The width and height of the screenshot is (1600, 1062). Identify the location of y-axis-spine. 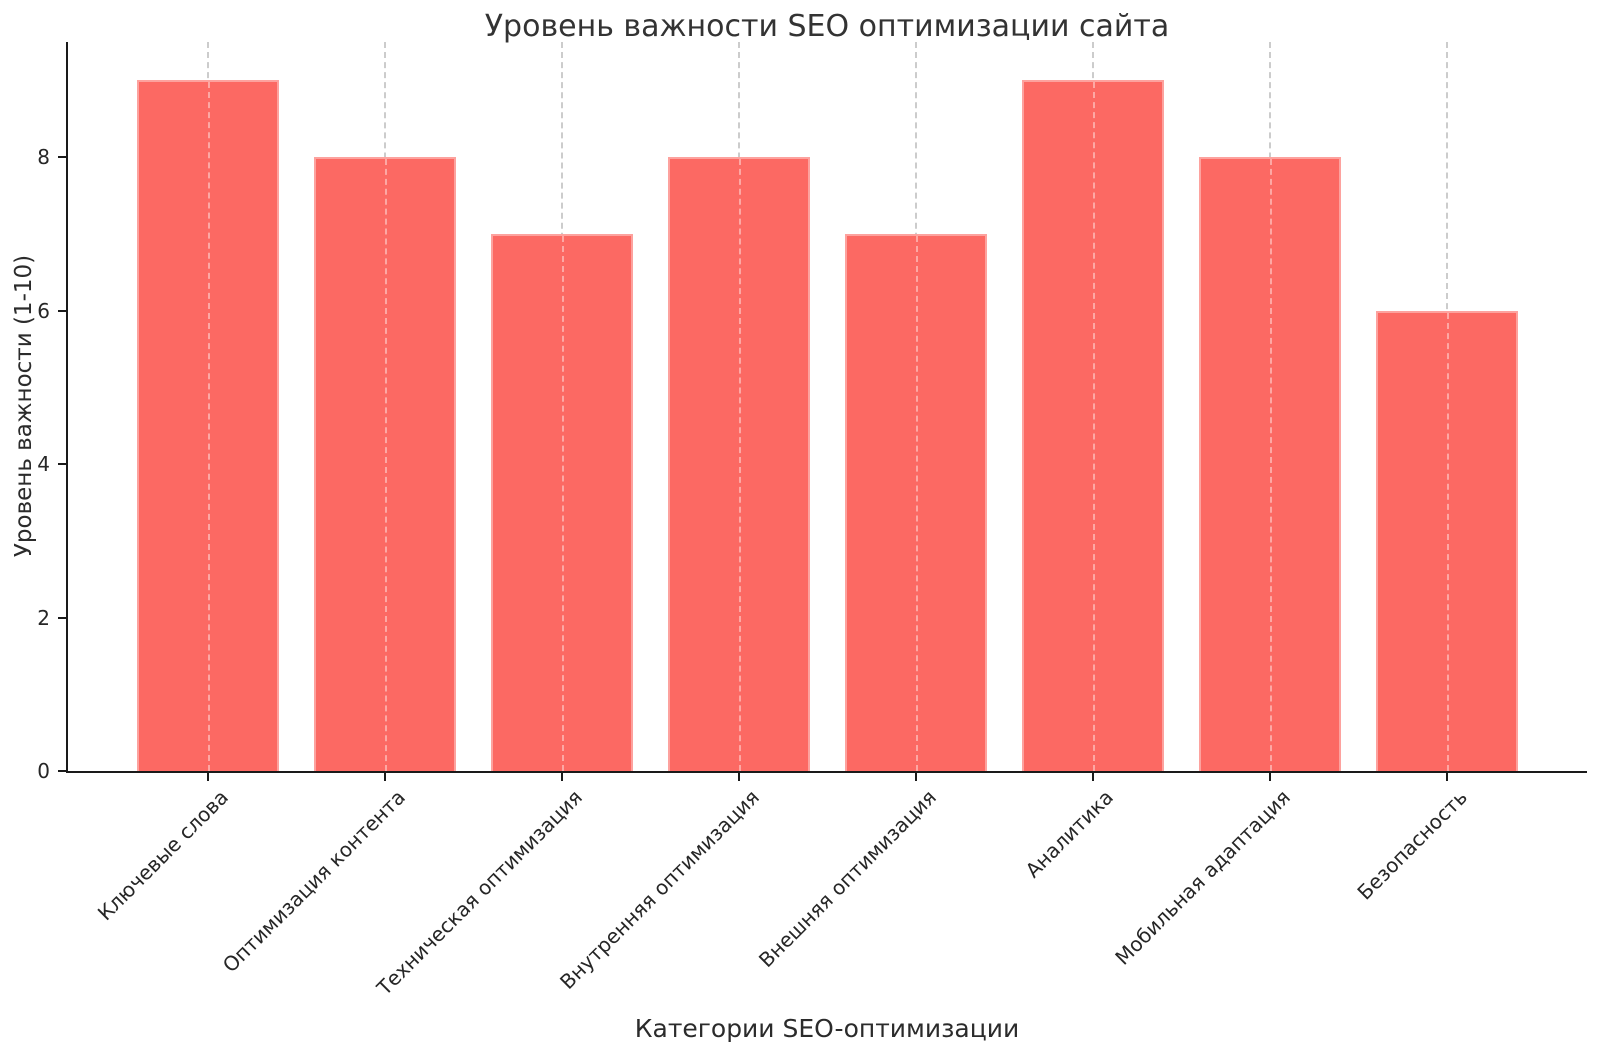
(67, 407).